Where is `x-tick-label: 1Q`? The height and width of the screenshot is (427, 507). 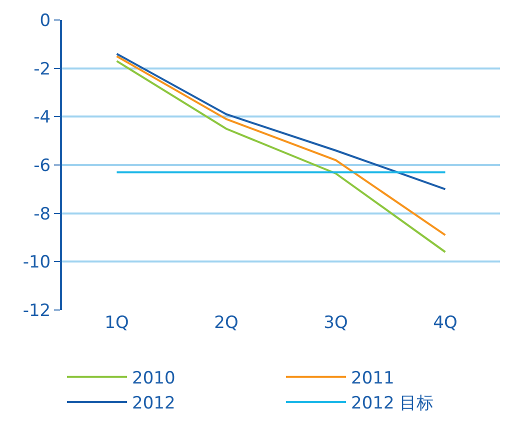 x-tick-label: 1Q is located at coordinates (116, 323).